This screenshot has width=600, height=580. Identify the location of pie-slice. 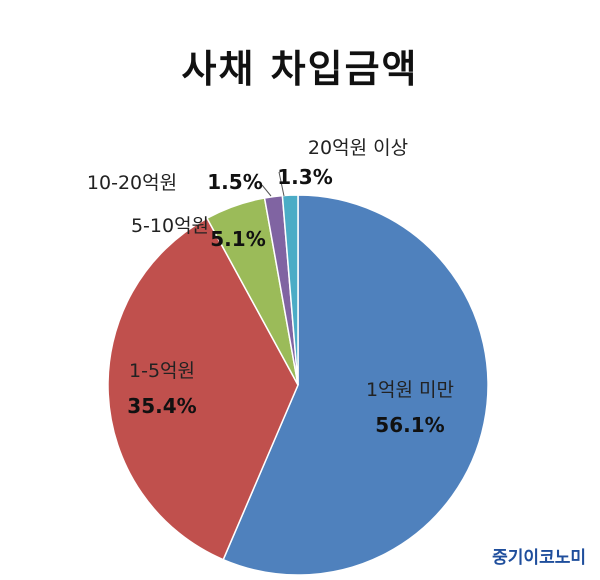
(290, 290).